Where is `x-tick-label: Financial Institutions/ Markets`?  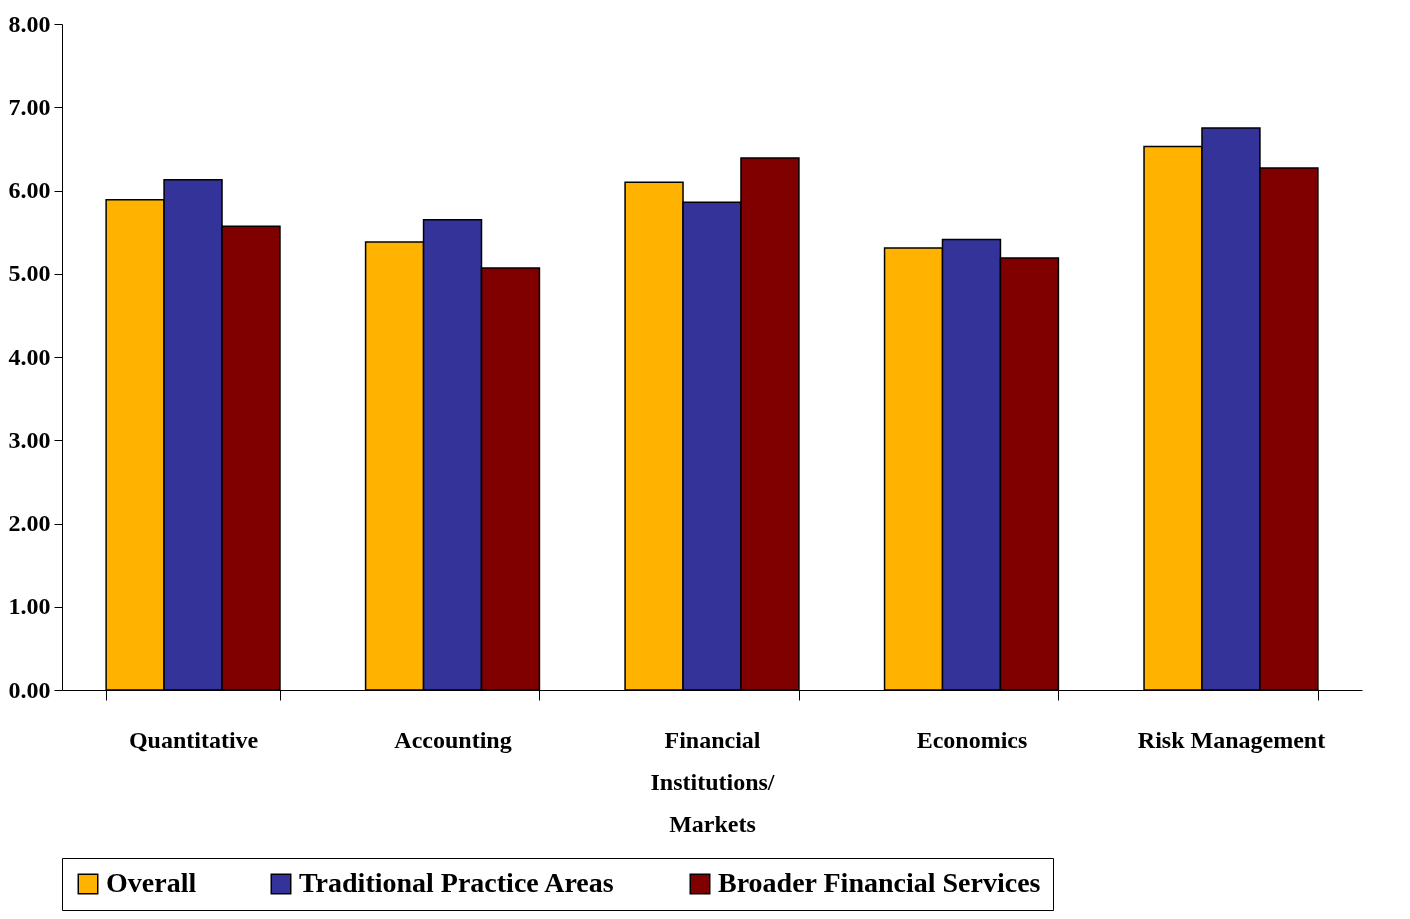 x-tick-label: Financial Institutions/ Markets is located at coordinates (712, 781).